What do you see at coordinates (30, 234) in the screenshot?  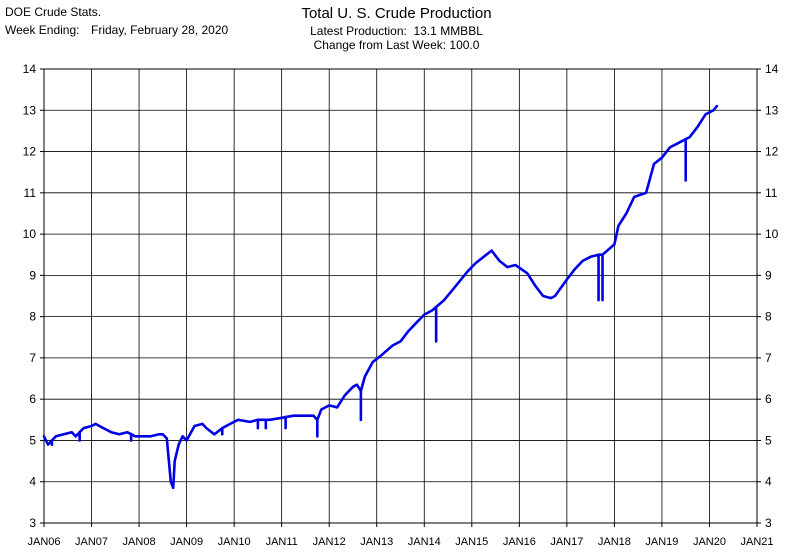 I see `y-tick-label-left: 10` at bounding box center [30, 234].